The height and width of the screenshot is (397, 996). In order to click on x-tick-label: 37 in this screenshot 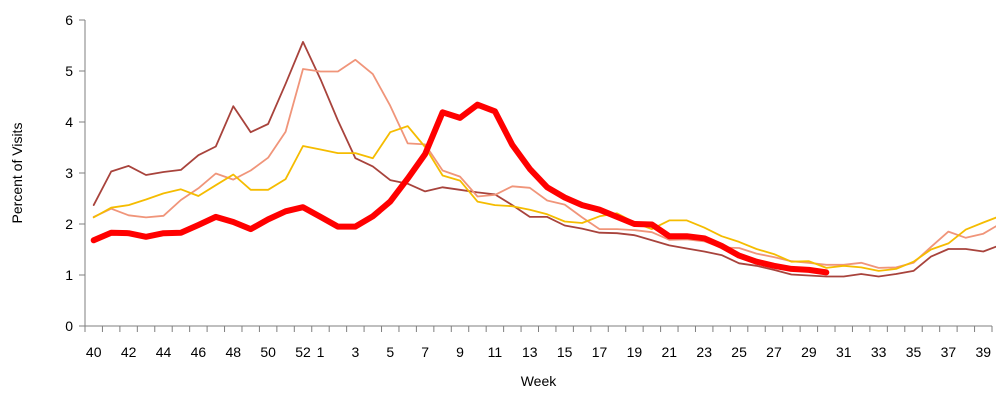, I will do `click(949, 352)`.